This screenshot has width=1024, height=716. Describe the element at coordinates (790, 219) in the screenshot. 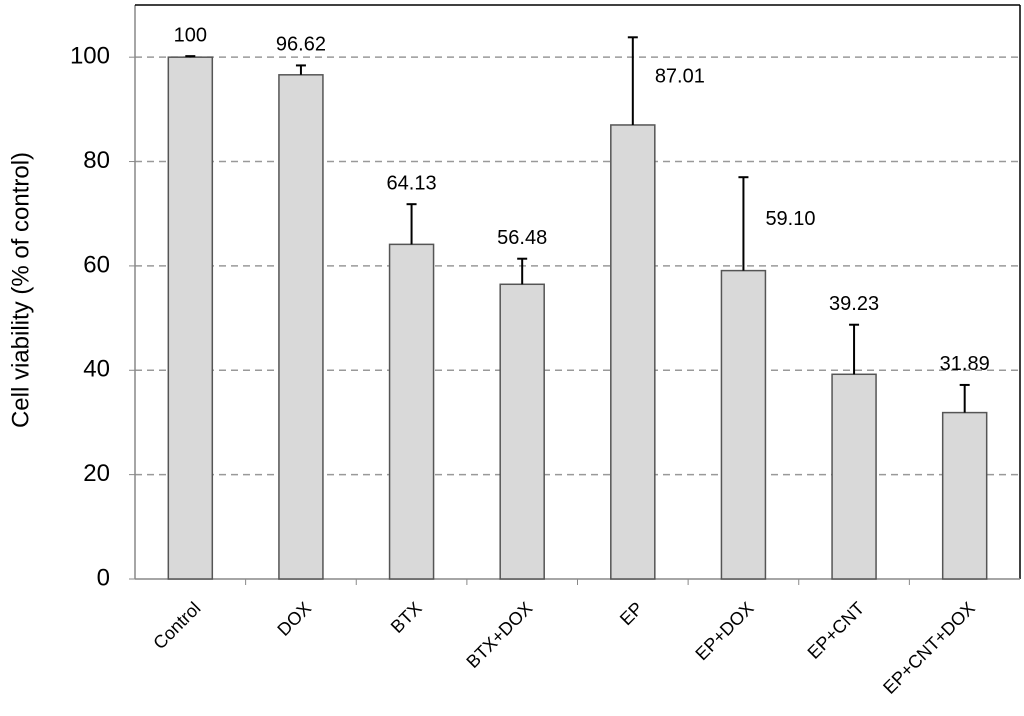

I see `value-label: 59.10` at that location.